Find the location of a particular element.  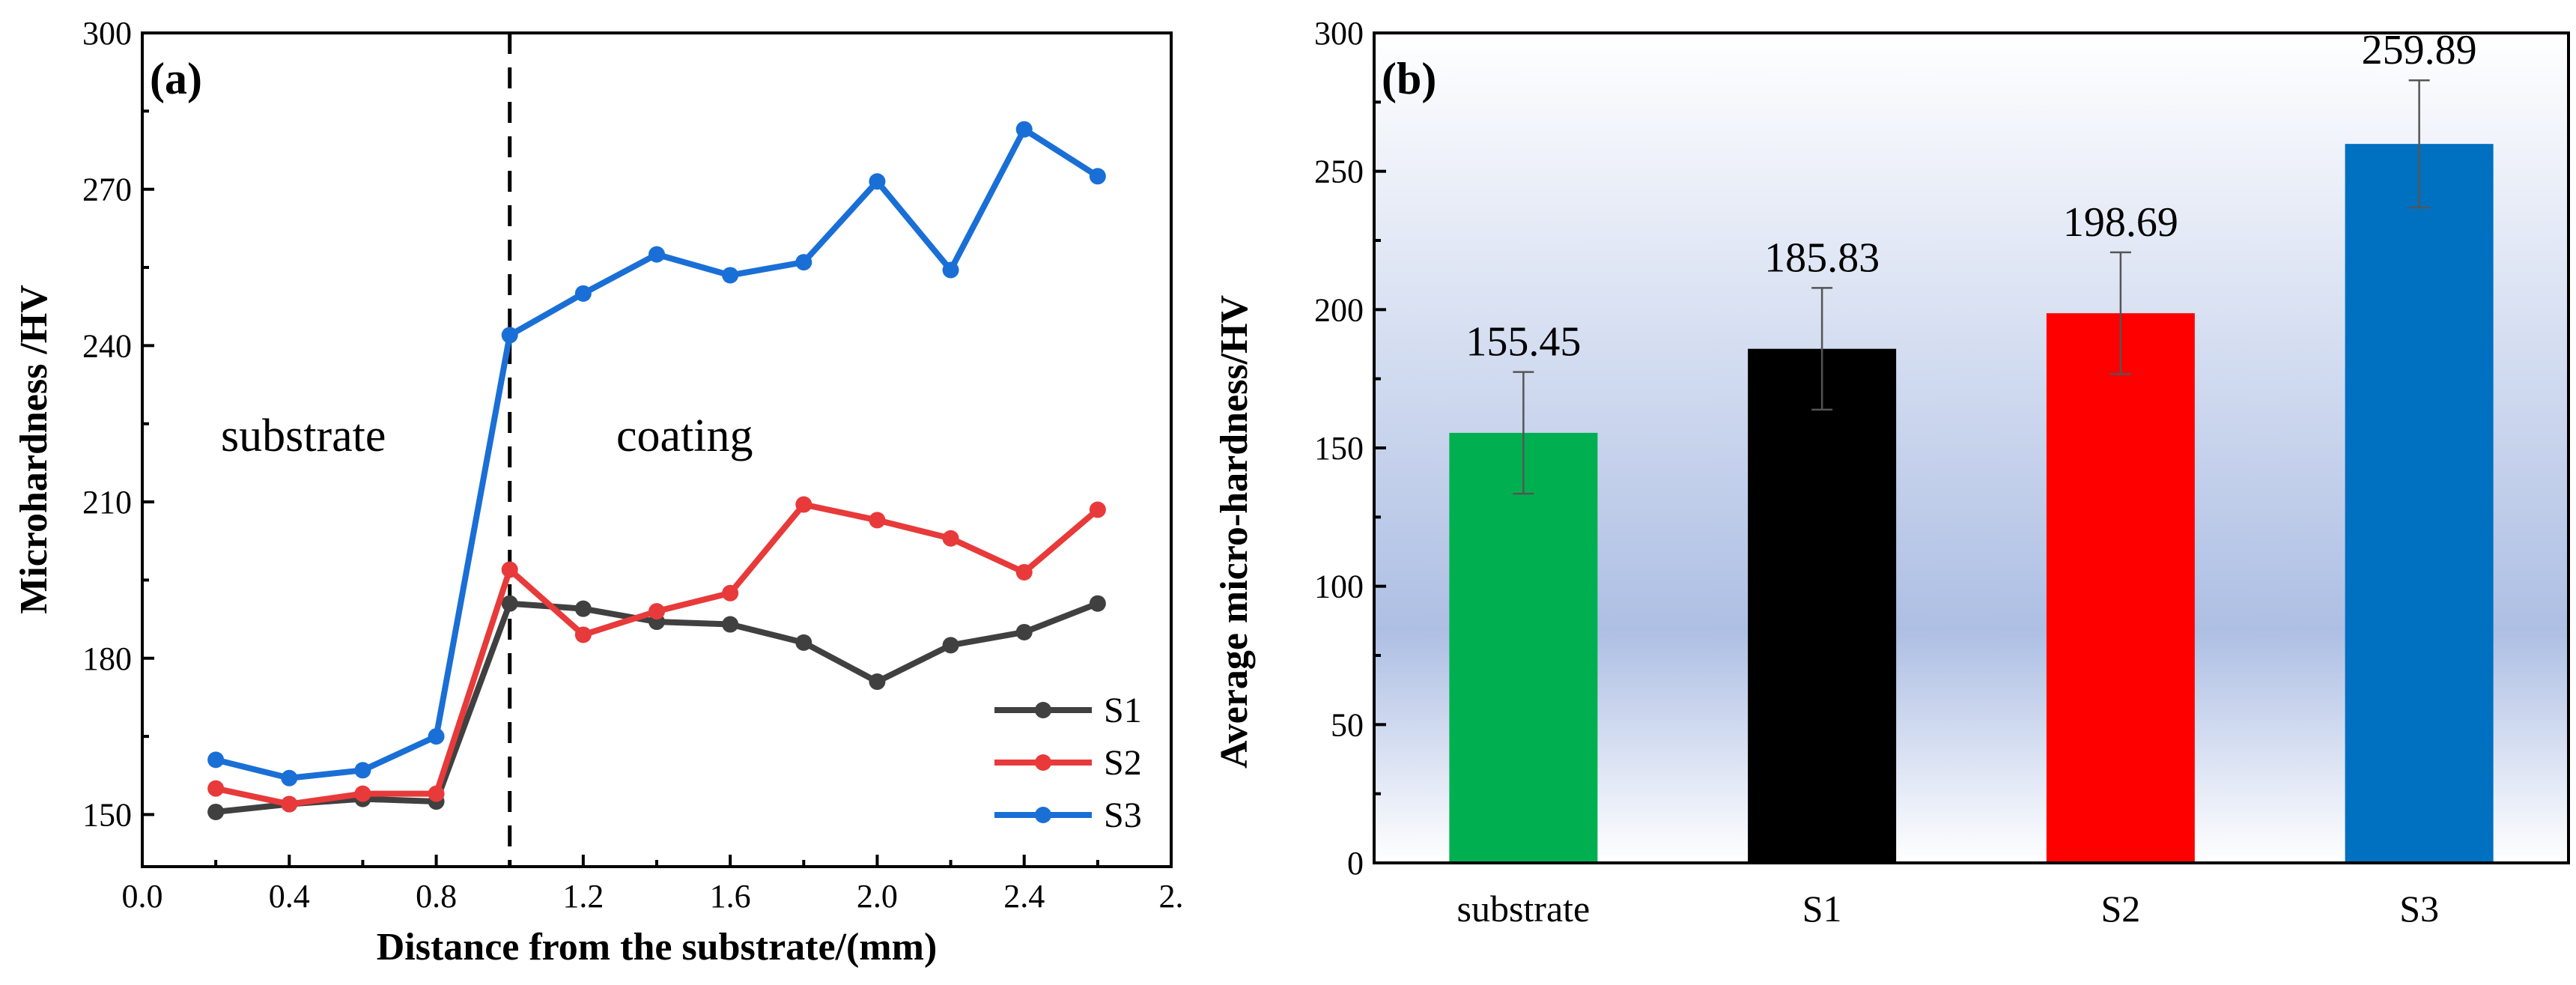

panel-label-a: (a) is located at coordinates (176, 78).